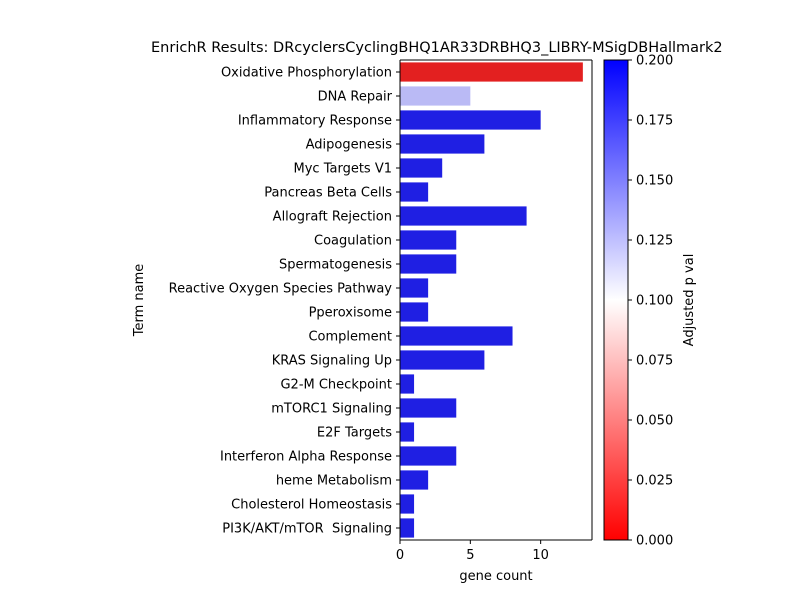  What do you see at coordinates (306, 73) in the screenshot?
I see `y-tick-label: Oxidative Phosphorylation` at bounding box center [306, 73].